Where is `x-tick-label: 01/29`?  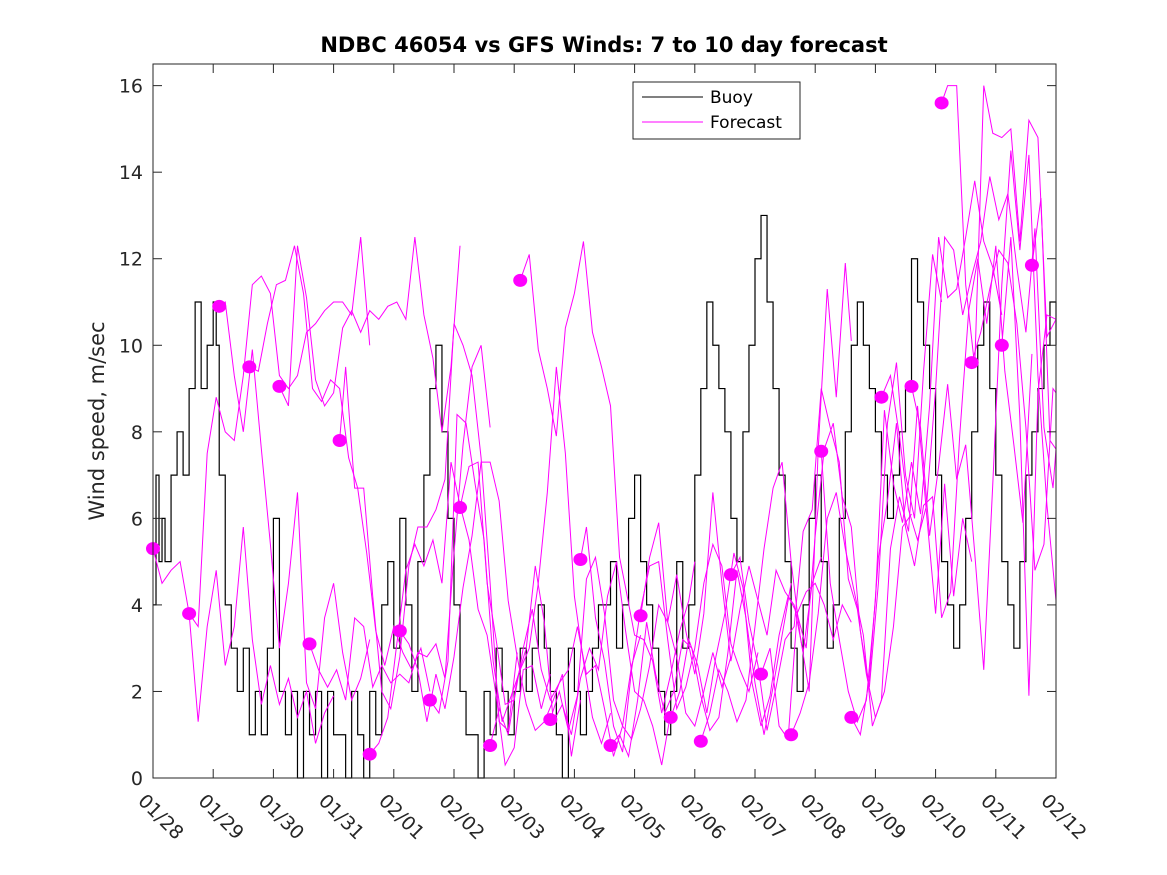
x-tick-label: 01/29 is located at coordinates (221, 817).